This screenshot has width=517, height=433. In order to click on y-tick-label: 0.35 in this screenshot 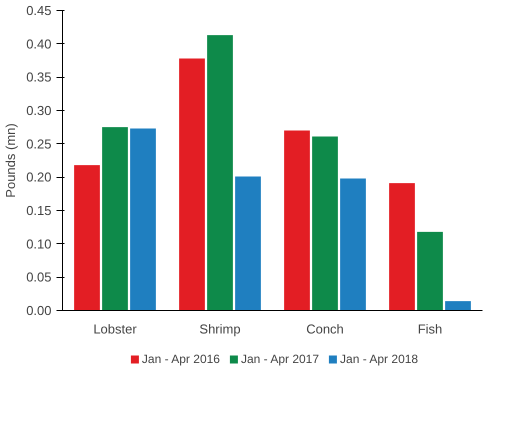, I will do `click(39, 77)`.